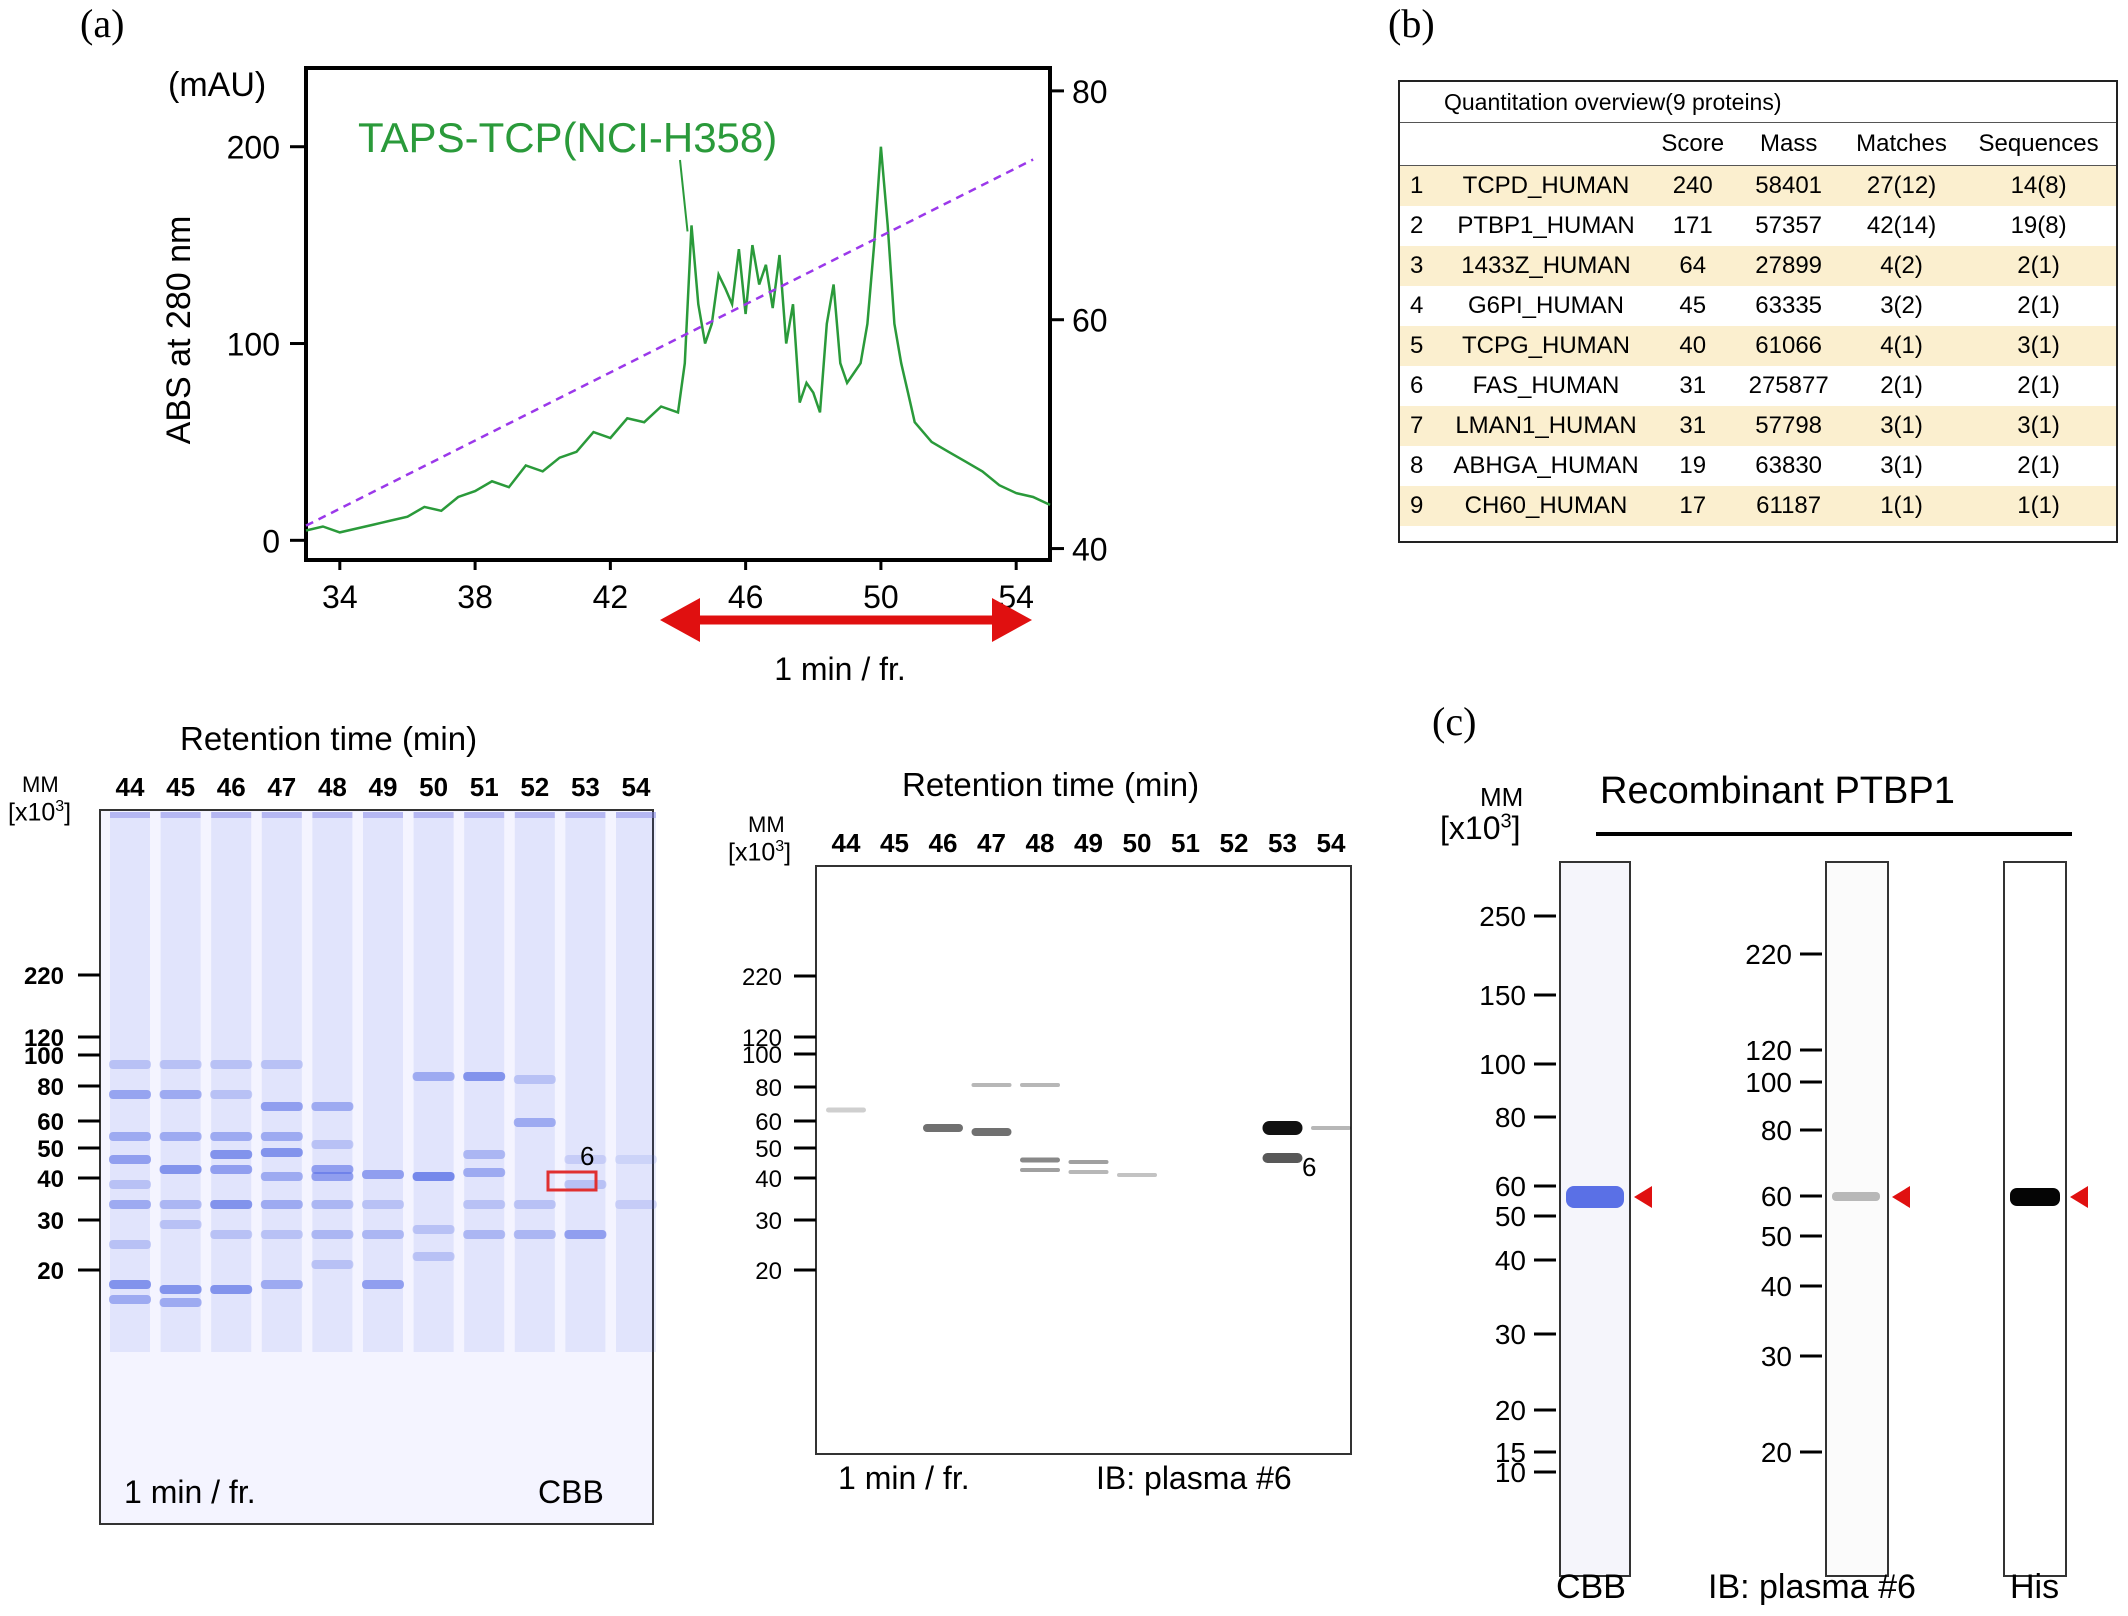 The image size is (2128, 1616). What do you see at coordinates (1901, 385) in the screenshot?
I see `table-cell: 2(1)` at bounding box center [1901, 385].